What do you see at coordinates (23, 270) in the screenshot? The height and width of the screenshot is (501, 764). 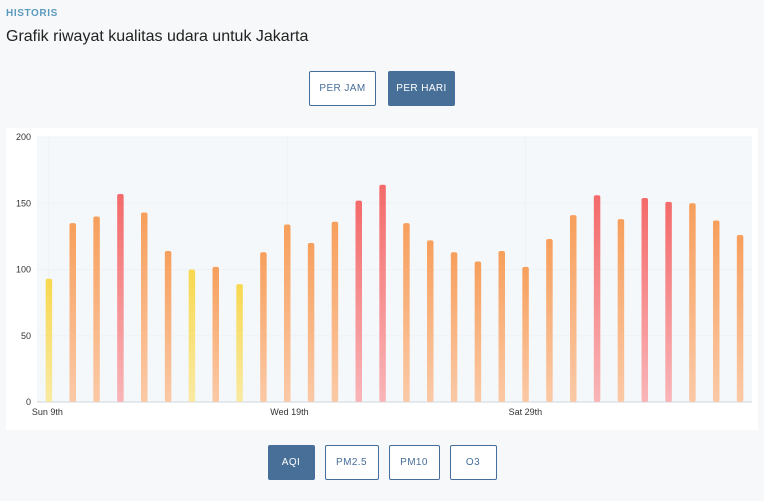 I see `y-tick-label: 100` at bounding box center [23, 270].